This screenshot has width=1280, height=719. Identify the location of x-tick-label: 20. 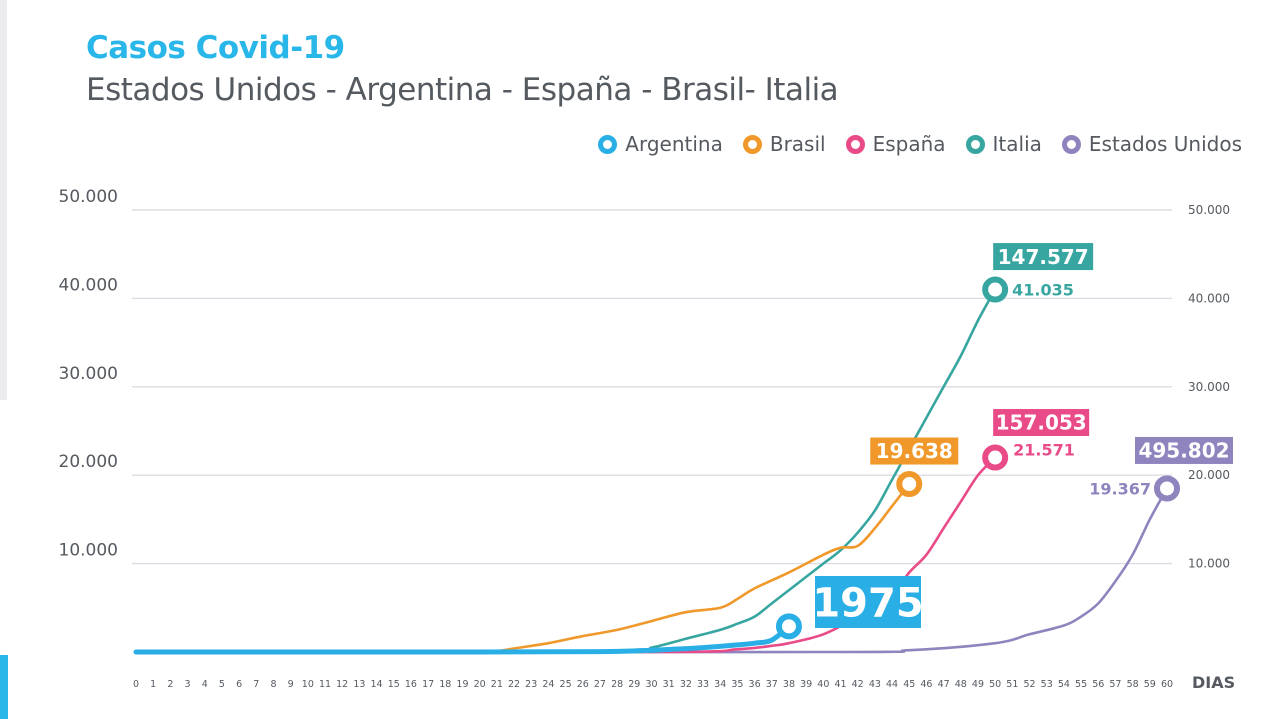
(480, 684).